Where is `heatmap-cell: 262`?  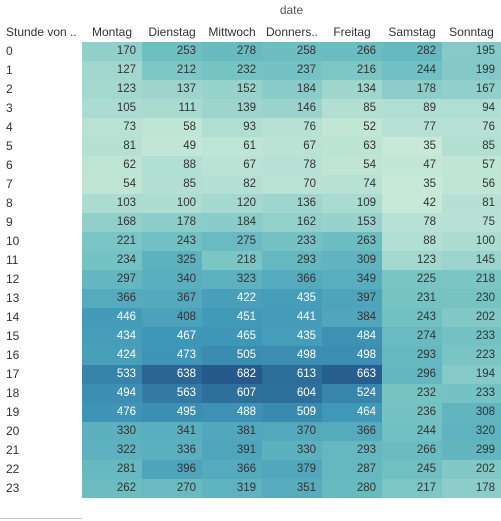 heatmap-cell: 262 is located at coordinates (112, 488).